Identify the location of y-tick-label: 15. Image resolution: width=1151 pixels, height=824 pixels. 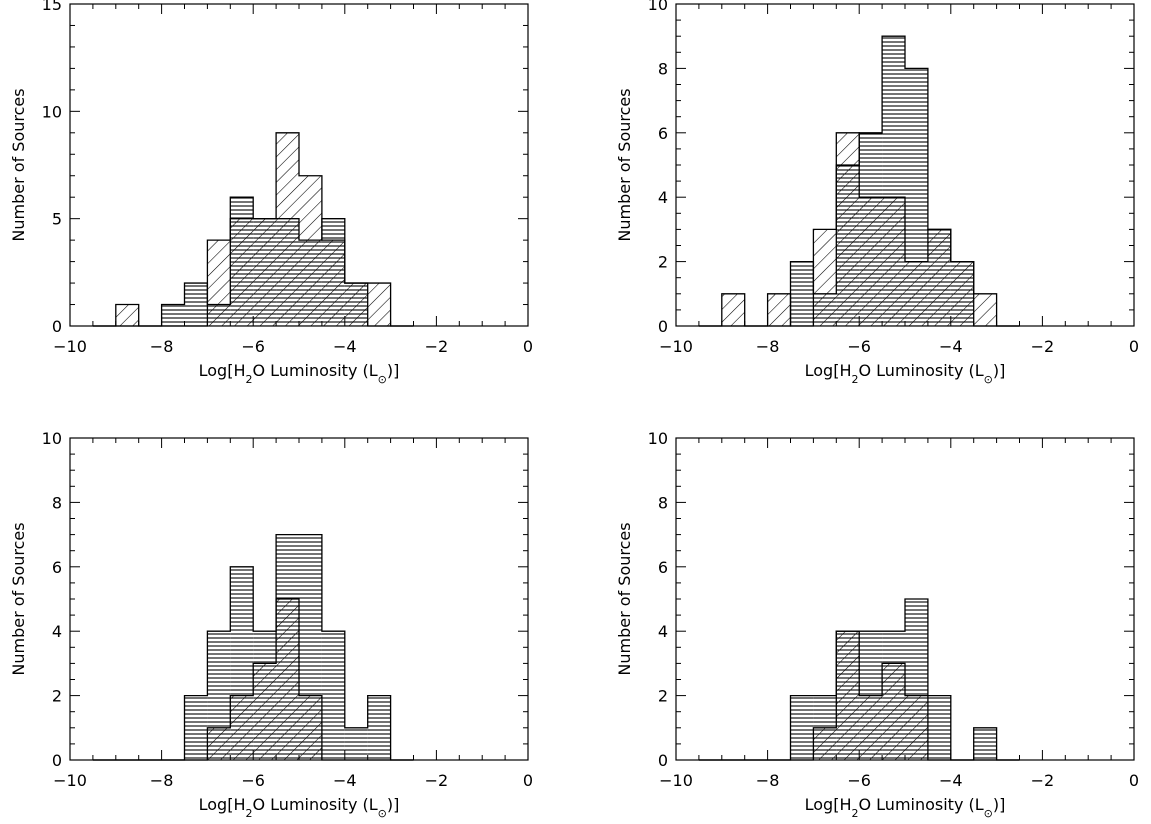
(52, 7).